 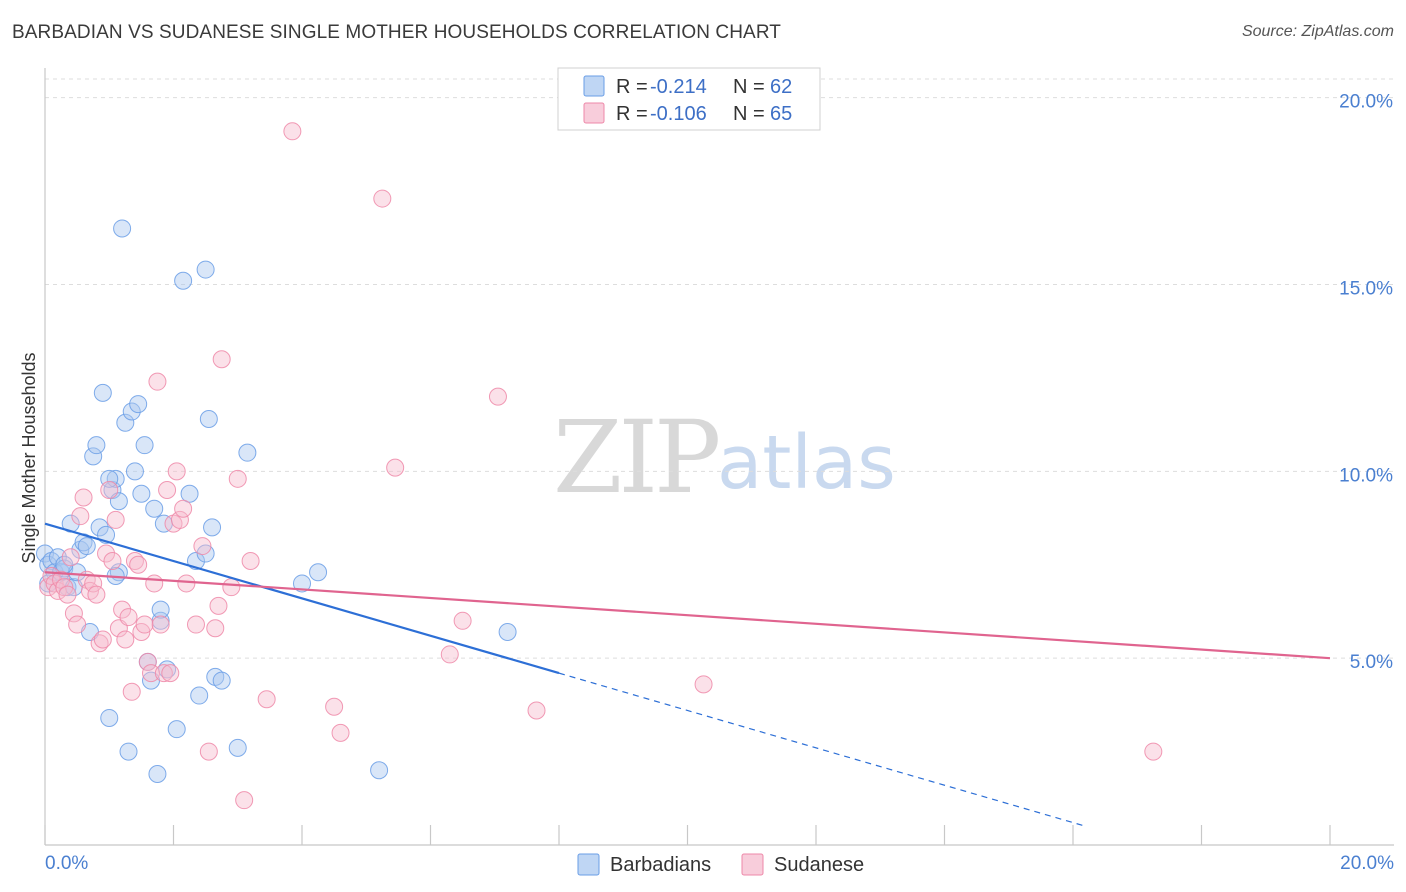 What do you see at coordinates (687, 835) in the screenshot?
I see `x-axis-ticks` at bounding box center [687, 835].